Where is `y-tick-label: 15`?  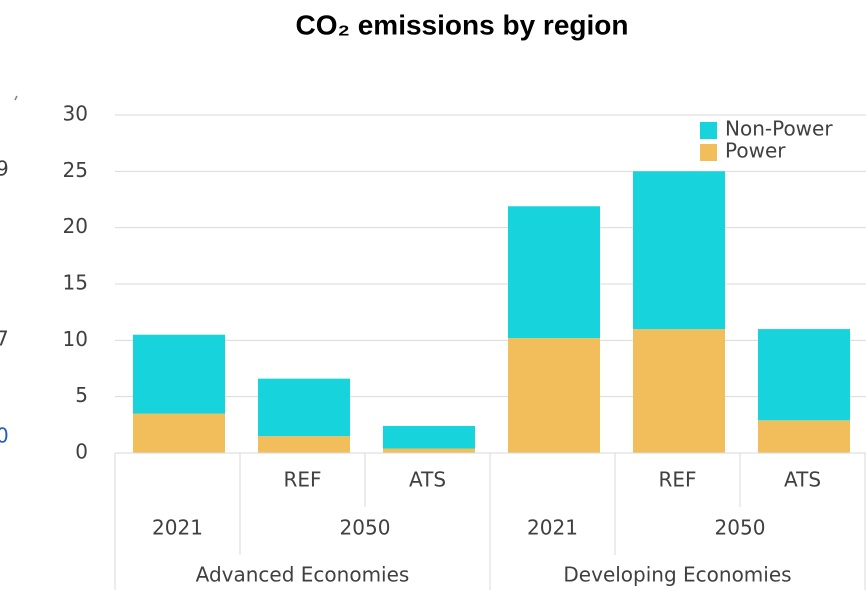
y-tick-label: 15 is located at coordinates (75, 283).